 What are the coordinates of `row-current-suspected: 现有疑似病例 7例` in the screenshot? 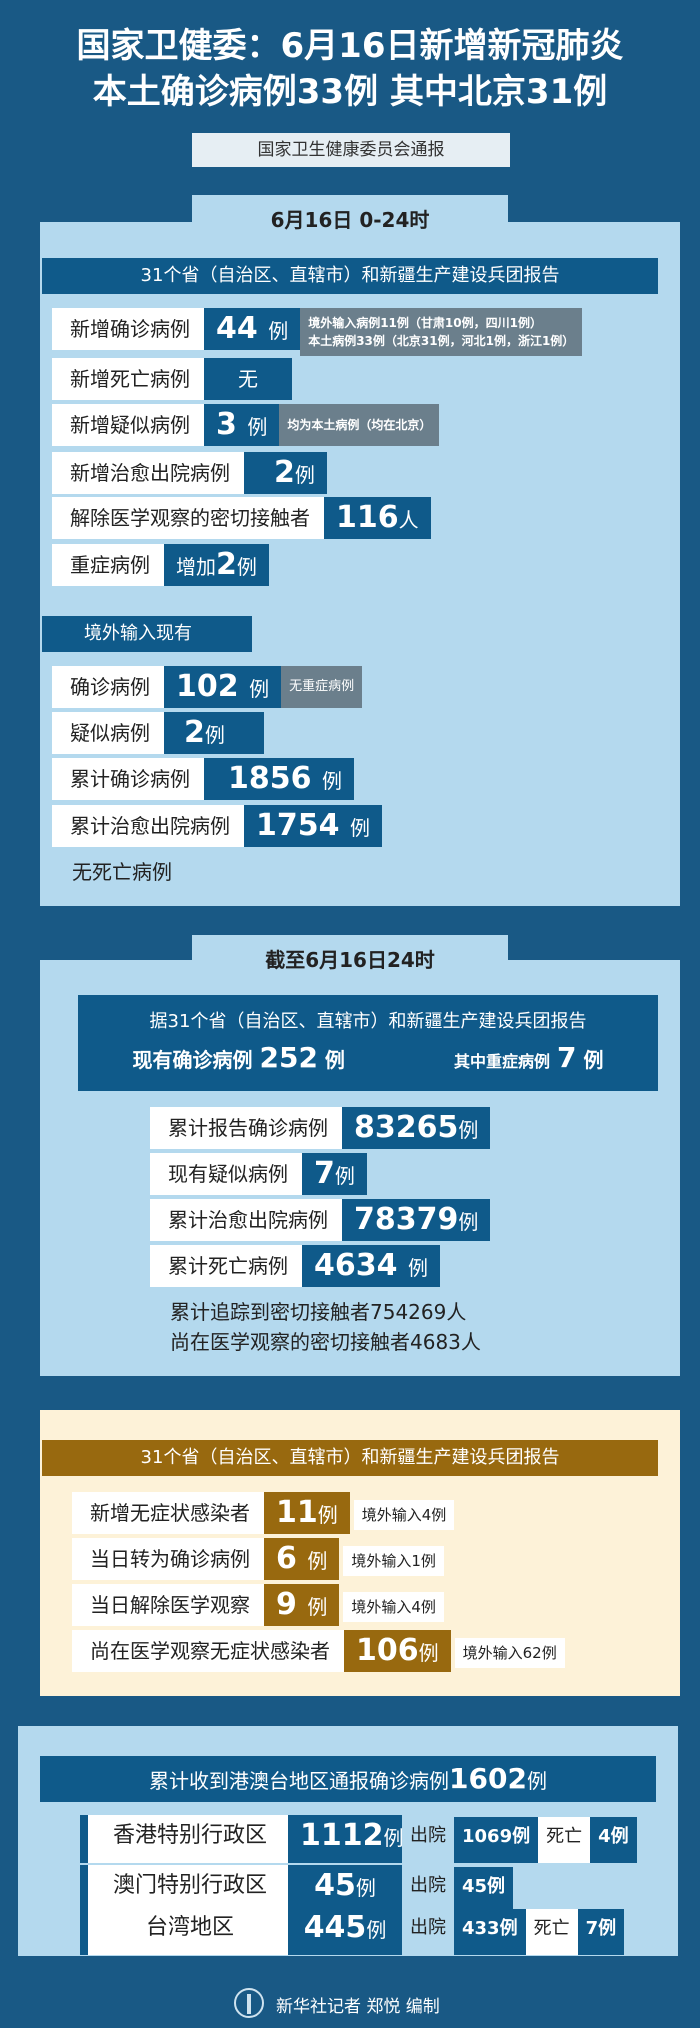 It's located at (258, 1174).